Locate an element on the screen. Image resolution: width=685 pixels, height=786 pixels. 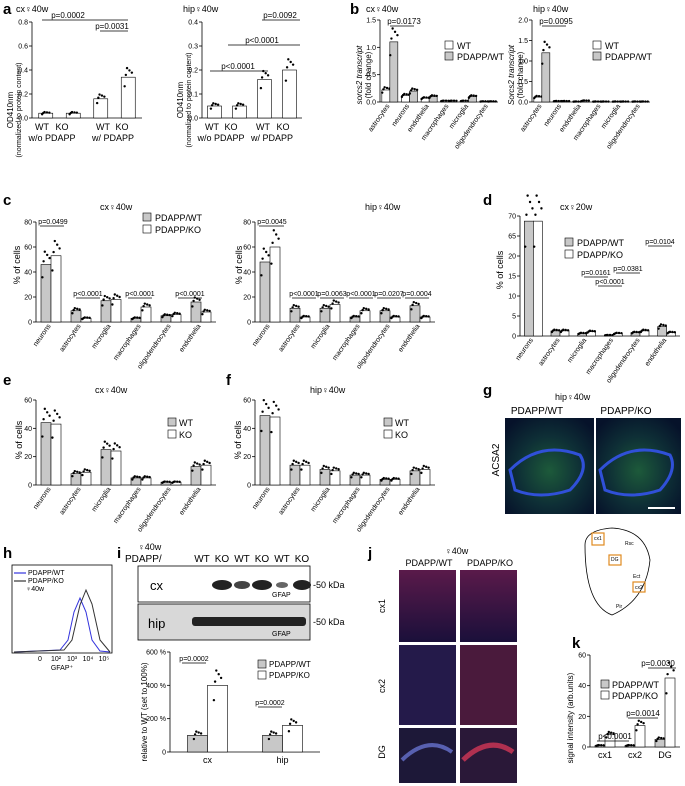
d-legend-ko: PDAPP/KO is located at coordinates (600, 255).